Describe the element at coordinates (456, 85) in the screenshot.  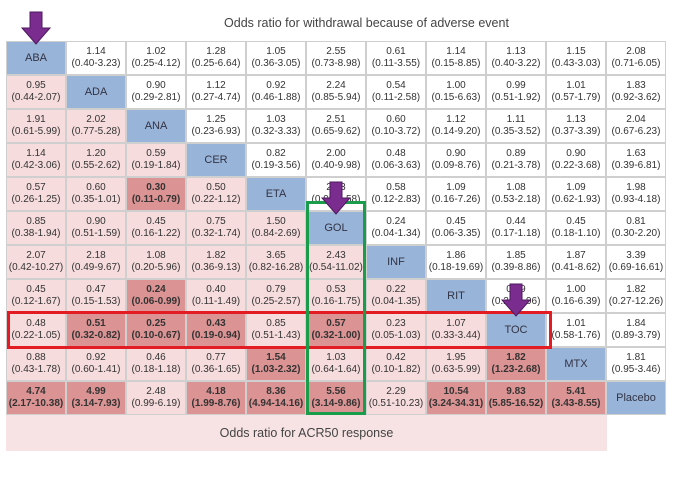
I see `odds-ratio-value: 1.00` at that location.